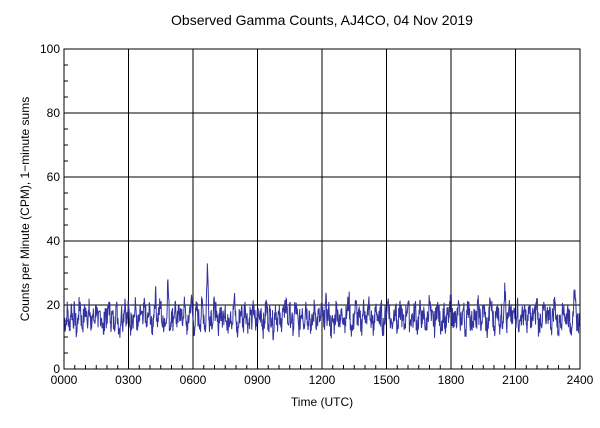 The image size is (600, 428). I want to click on x-tick-label: 0300, so click(128, 380).